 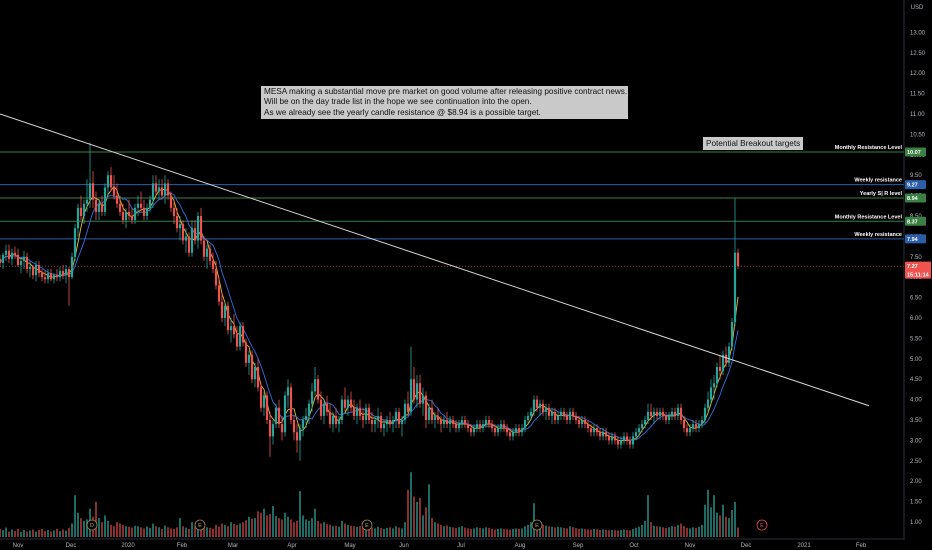 I want to click on price-tick-13: 6.50, so click(x=916, y=299).